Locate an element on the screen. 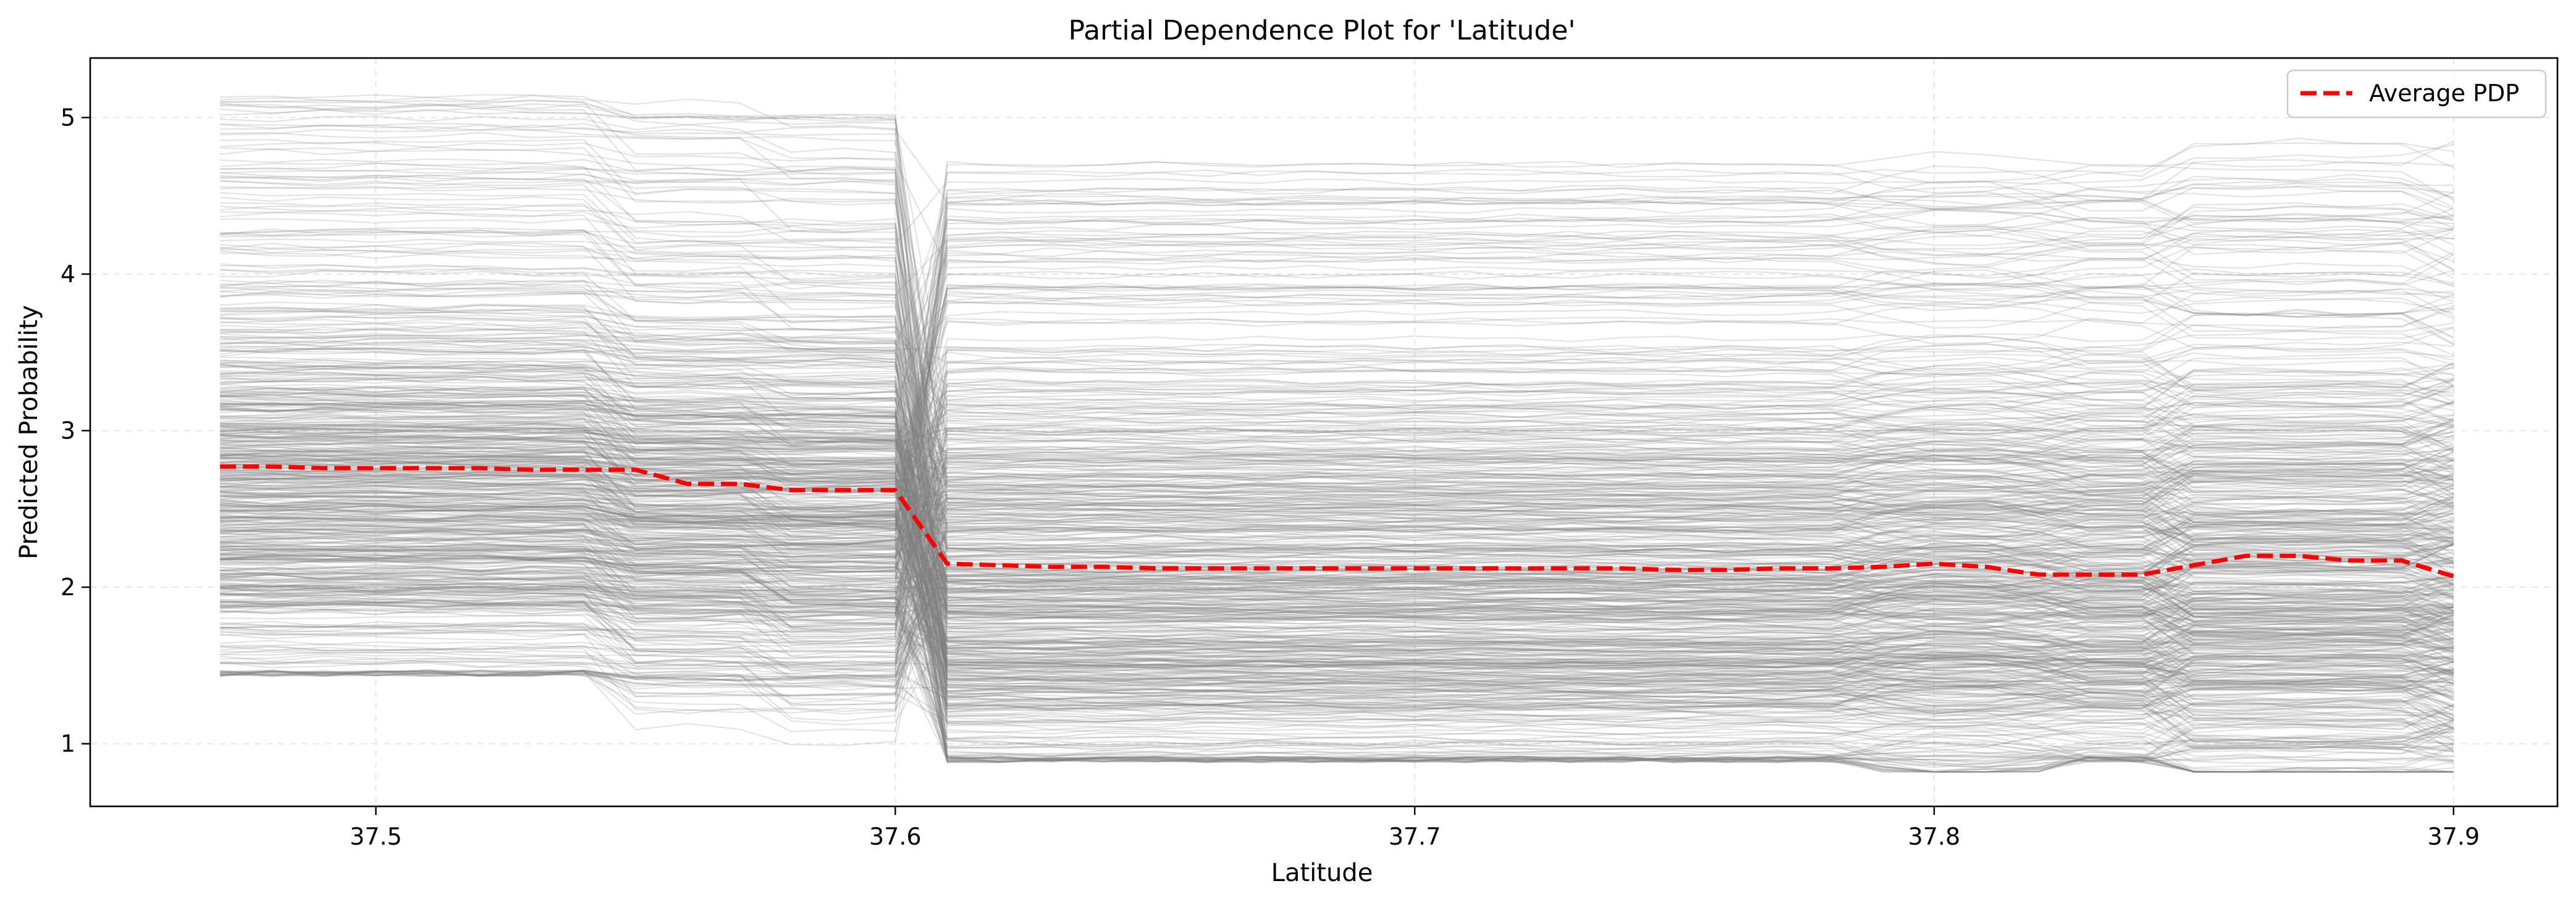 The height and width of the screenshot is (907, 2576). legend-label-average-pdp: Average PDP is located at coordinates (2444, 93).